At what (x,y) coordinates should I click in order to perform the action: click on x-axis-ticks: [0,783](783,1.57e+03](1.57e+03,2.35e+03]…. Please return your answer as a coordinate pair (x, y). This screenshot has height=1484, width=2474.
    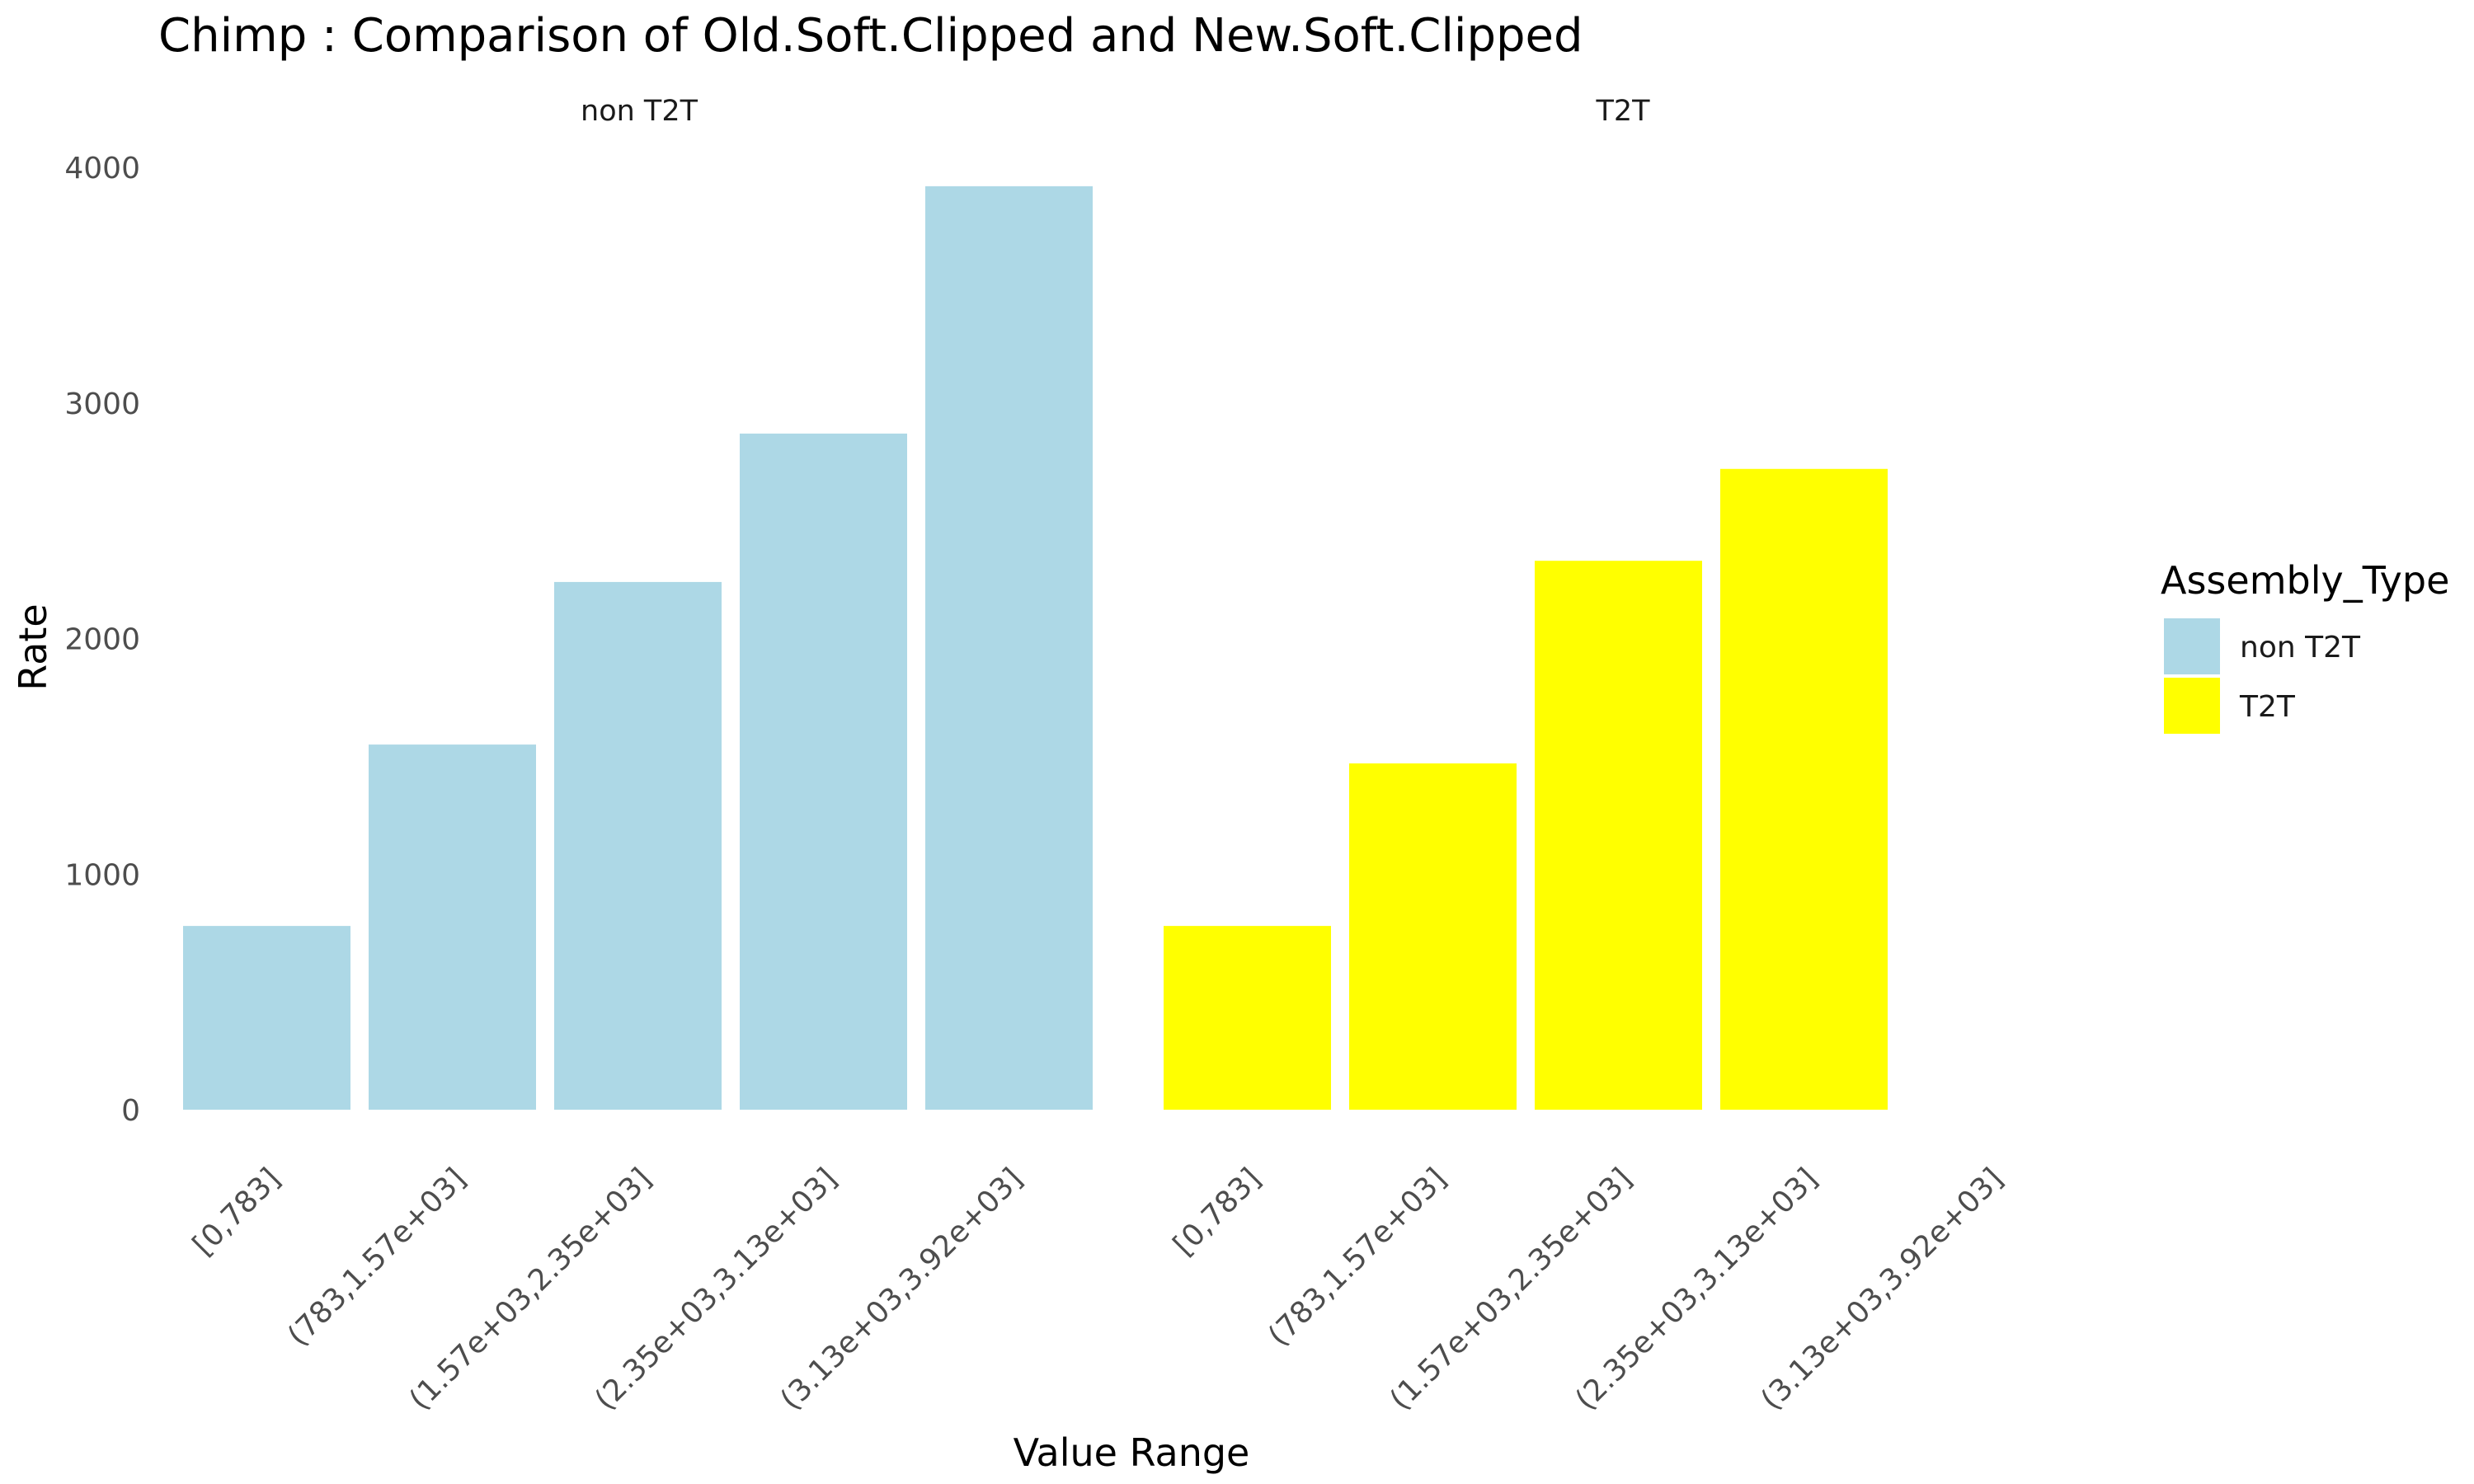
    Looking at the image, I should click on (1098, 1289).